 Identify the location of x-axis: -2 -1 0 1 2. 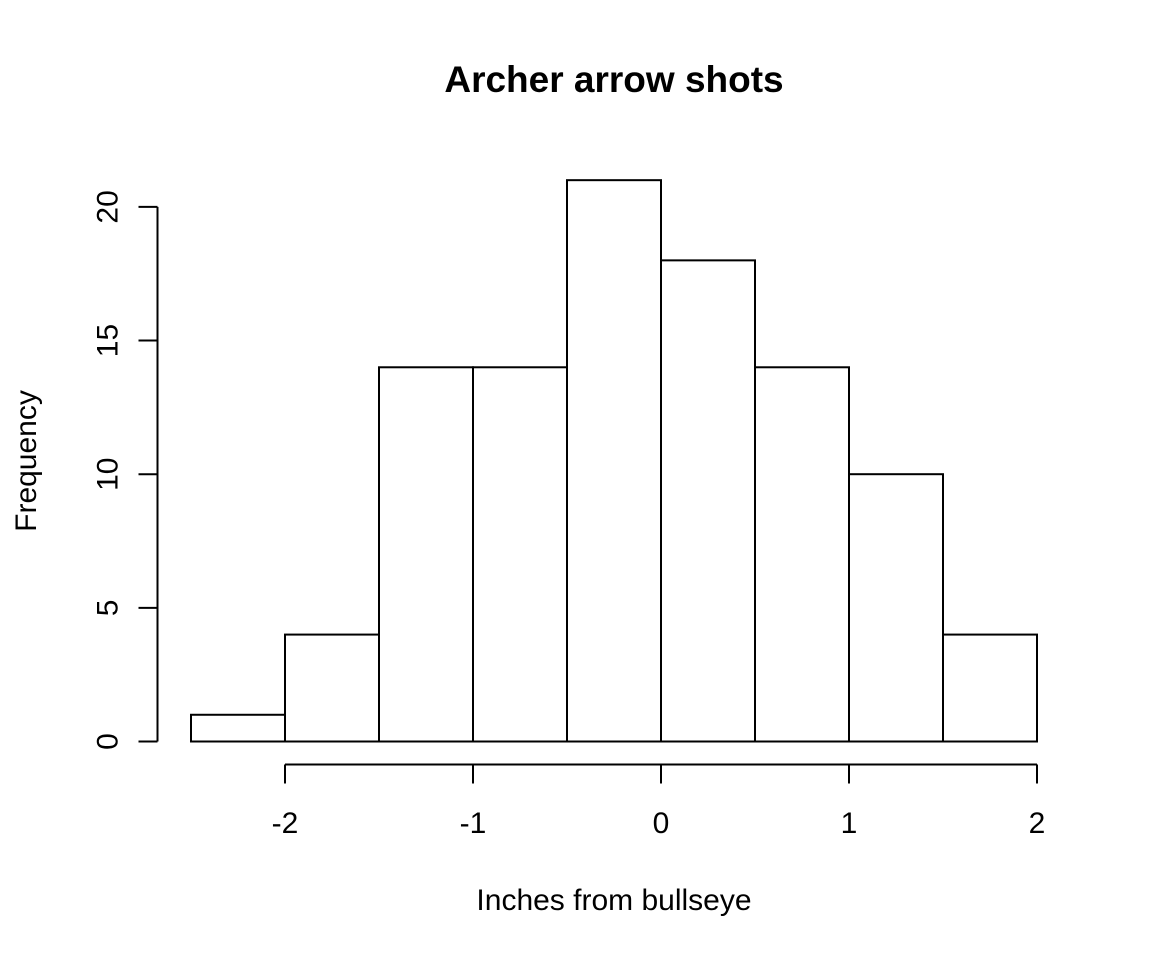
(659, 801).